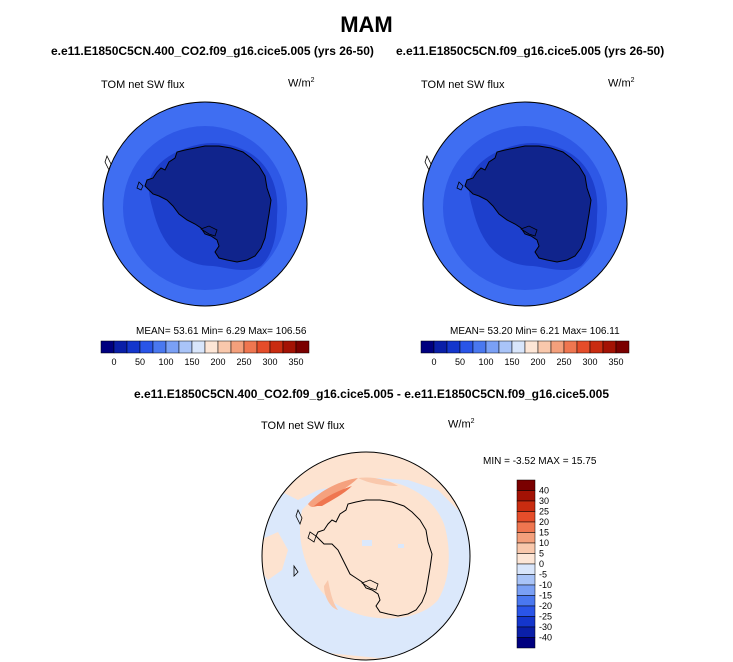 The width and height of the screenshot is (733, 662). What do you see at coordinates (366, 556) in the screenshot?
I see `diff-map` at bounding box center [366, 556].